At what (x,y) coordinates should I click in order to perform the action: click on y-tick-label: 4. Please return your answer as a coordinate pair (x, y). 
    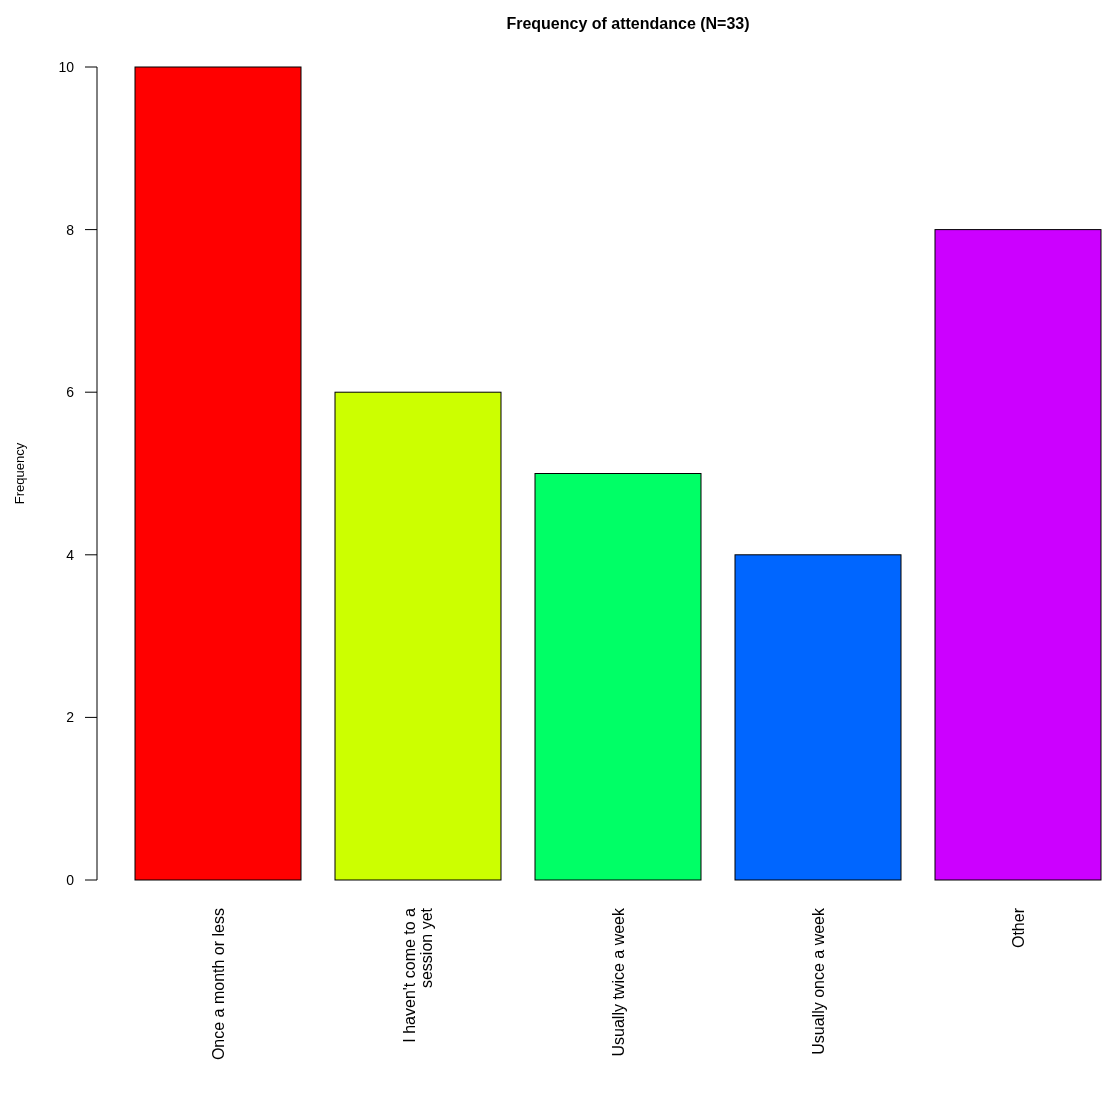
    Looking at the image, I should click on (70, 554).